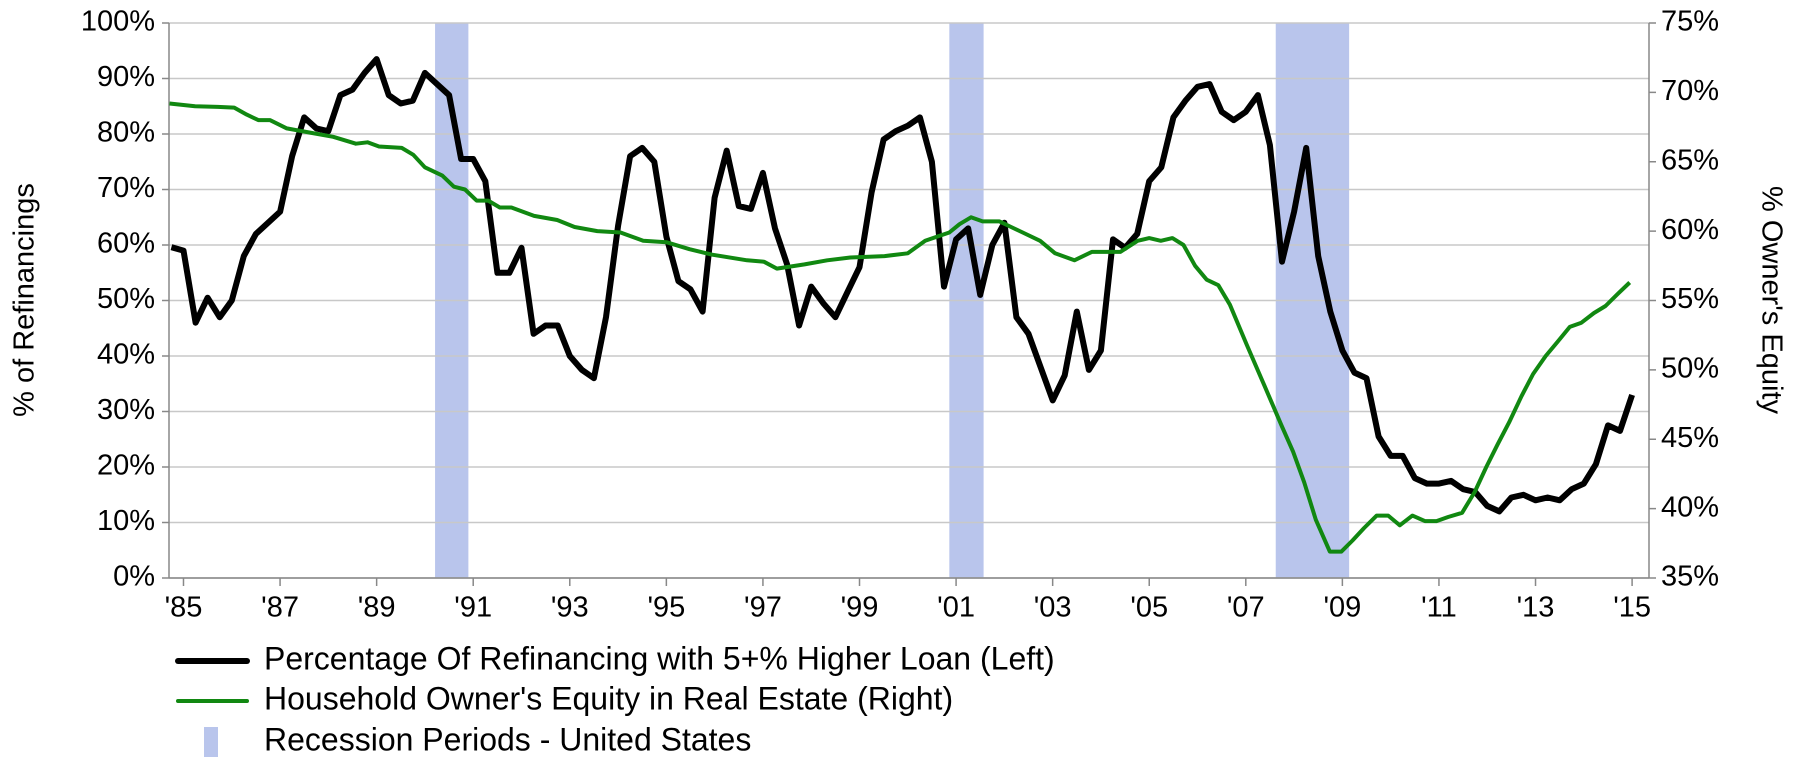 The width and height of the screenshot is (1793, 758). What do you see at coordinates (1053, 608) in the screenshot?
I see `x-tick-label: '03` at bounding box center [1053, 608].